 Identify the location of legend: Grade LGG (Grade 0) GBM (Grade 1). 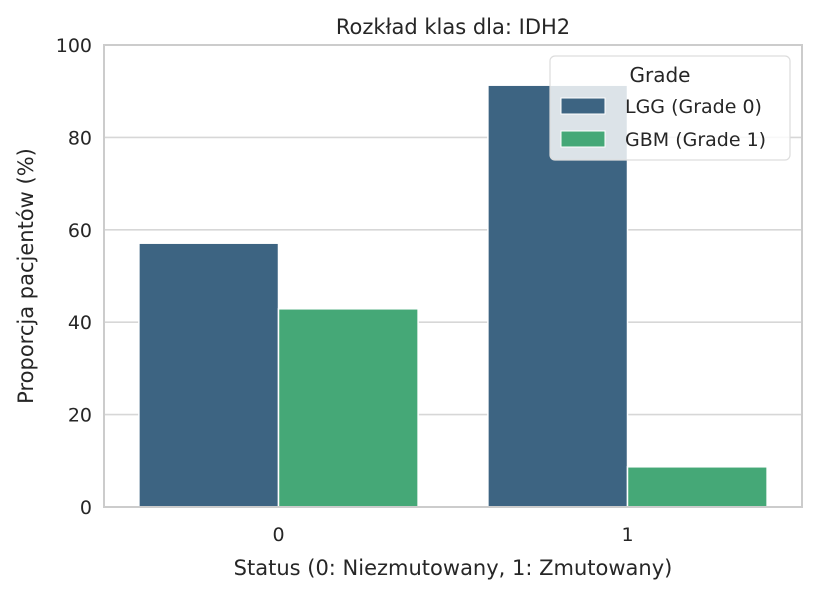
(670, 108).